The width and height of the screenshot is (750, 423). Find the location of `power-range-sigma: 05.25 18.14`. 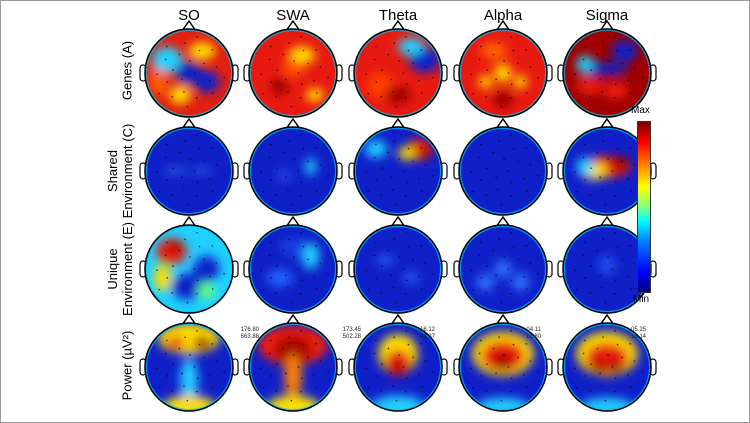

power-range-sigma: 05.25 18.14 is located at coordinates (638, 333).